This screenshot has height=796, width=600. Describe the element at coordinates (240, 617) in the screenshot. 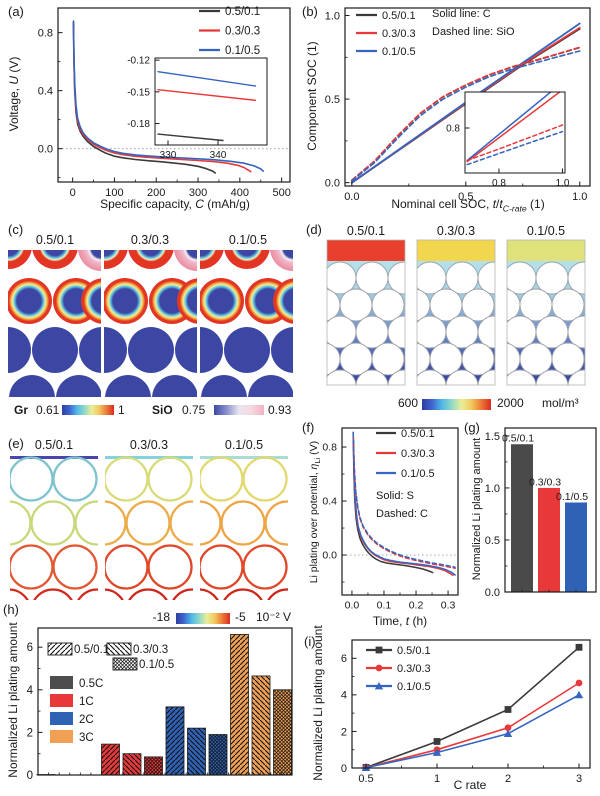

I see `overpot-colorbar-max: -5` at that location.